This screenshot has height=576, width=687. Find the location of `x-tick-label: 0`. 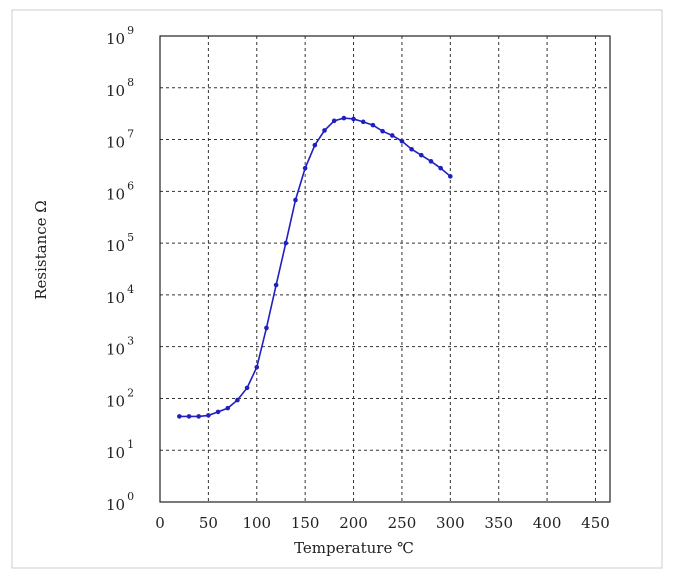

x-tick-label: 0 is located at coordinates (160, 523).